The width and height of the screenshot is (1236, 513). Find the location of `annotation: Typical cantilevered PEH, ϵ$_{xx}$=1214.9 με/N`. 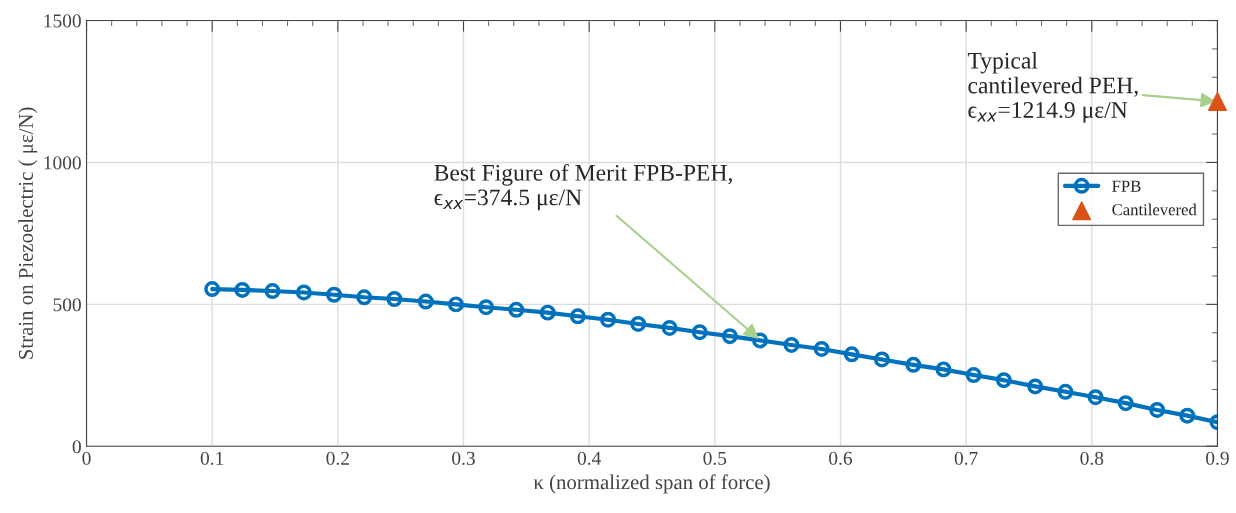

annotation: Typical cantilevered PEH, ϵ$_{xx}$=1214.9 με/N is located at coordinates (1052, 87).